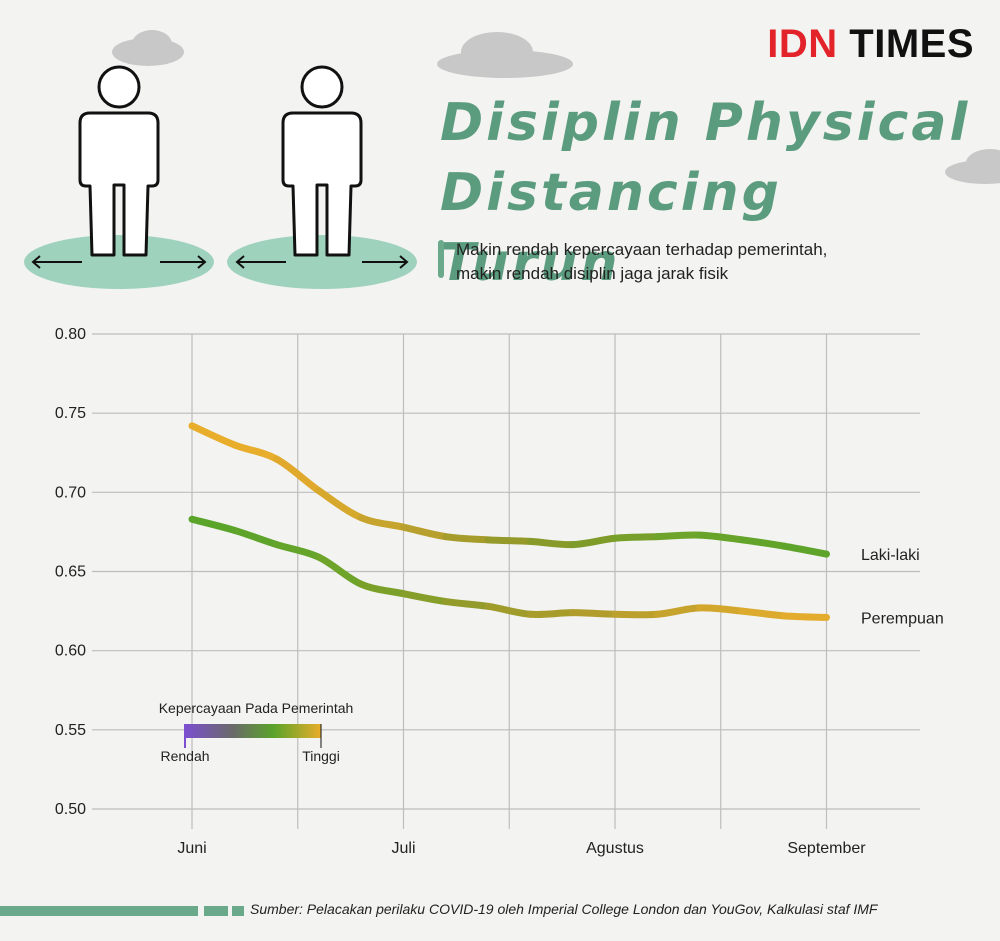 This screenshot has height=941, width=1000. I want to click on series-line-perempuan, so click(509, 568).